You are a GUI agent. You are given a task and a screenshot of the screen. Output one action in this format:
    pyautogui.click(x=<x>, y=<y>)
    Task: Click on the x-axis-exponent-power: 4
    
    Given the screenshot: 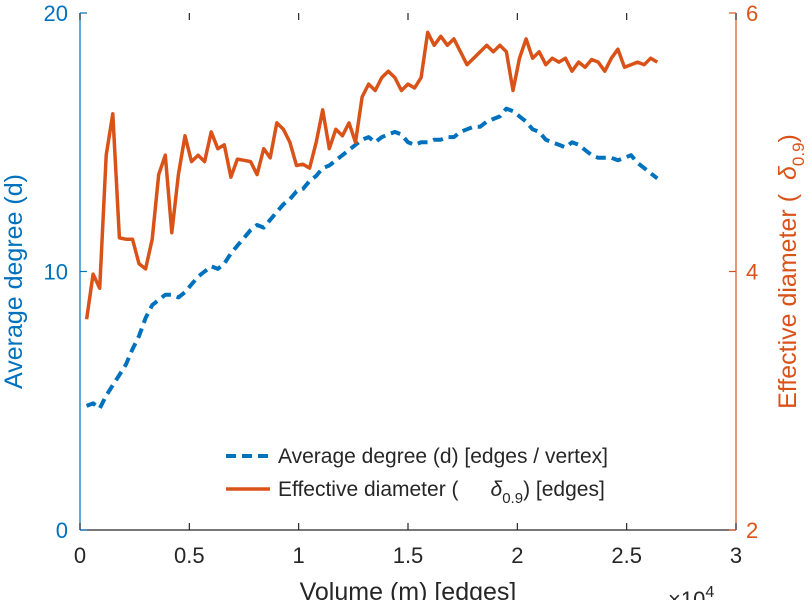 What is the action you would take?
    pyautogui.click(x=709, y=592)
    